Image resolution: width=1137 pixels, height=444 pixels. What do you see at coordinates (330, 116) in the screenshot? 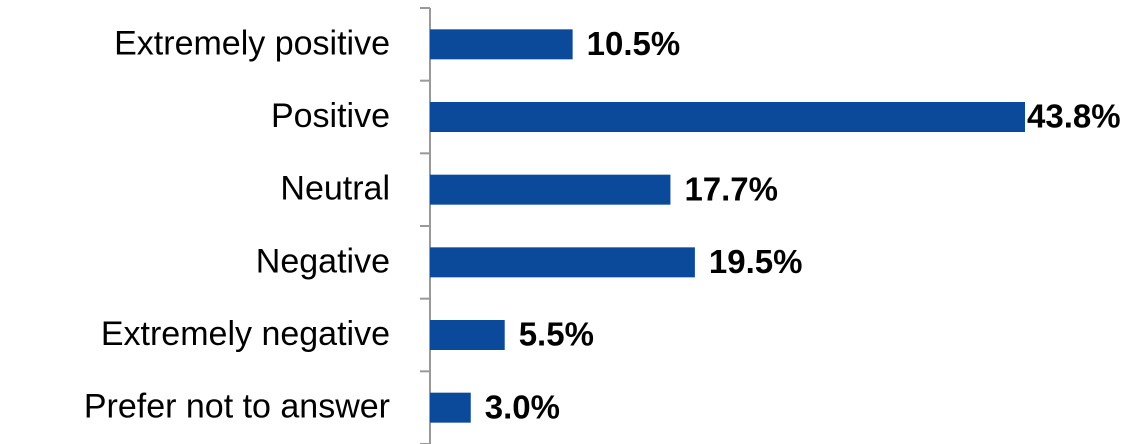
I see `category-label: Positive` at bounding box center [330, 116].